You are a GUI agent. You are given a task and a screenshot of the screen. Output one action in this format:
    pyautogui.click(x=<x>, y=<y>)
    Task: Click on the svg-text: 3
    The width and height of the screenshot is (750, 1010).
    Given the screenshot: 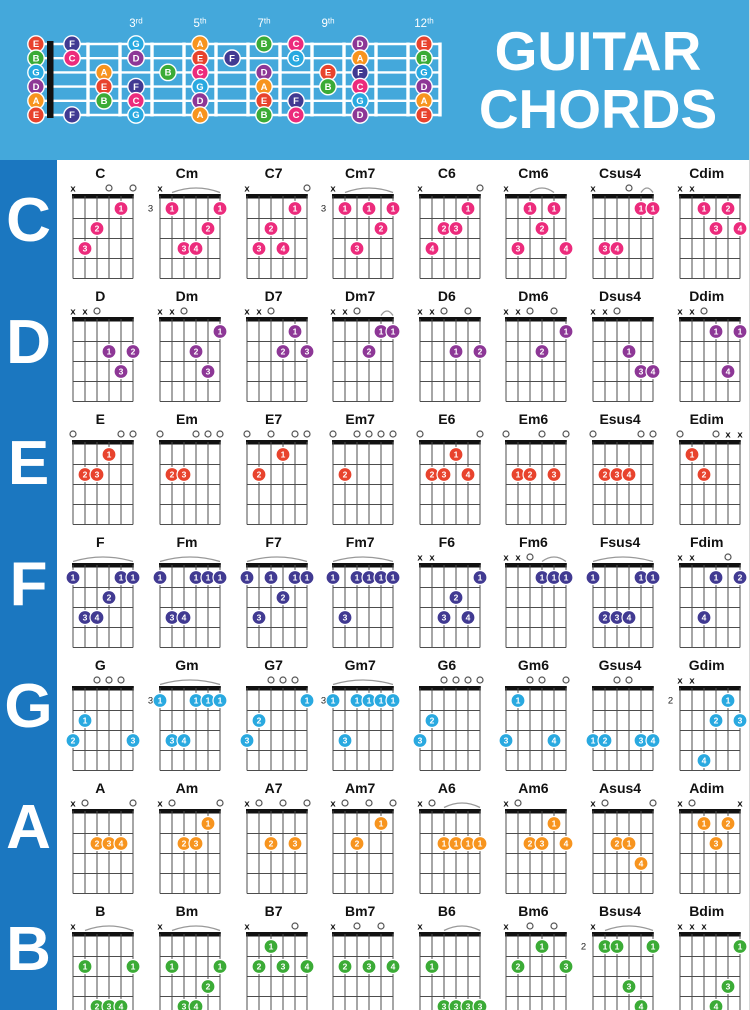 What is the action you would take?
    pyautogui.click(x=97, y=475)
    